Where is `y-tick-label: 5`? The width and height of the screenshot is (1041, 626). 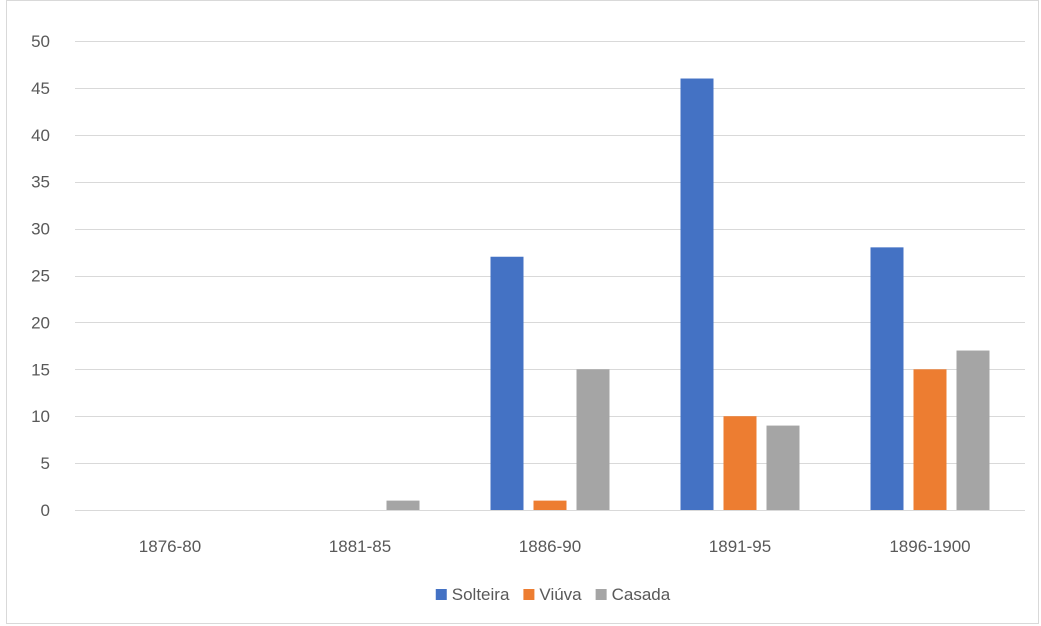
y-tick-label: 5 is located at coordinates (45, 463).